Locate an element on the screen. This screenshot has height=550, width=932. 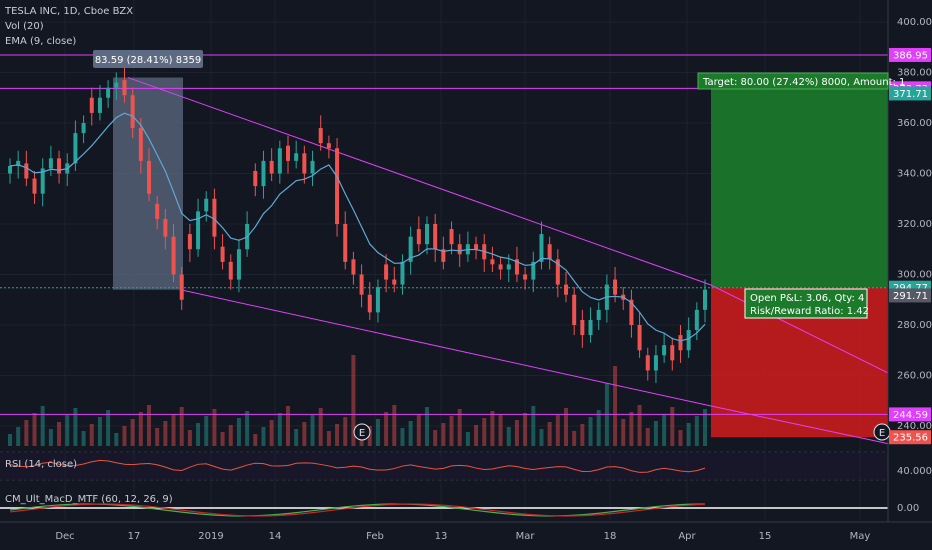
y-tick-label: 320.00 is located at coordinates (914, 224).